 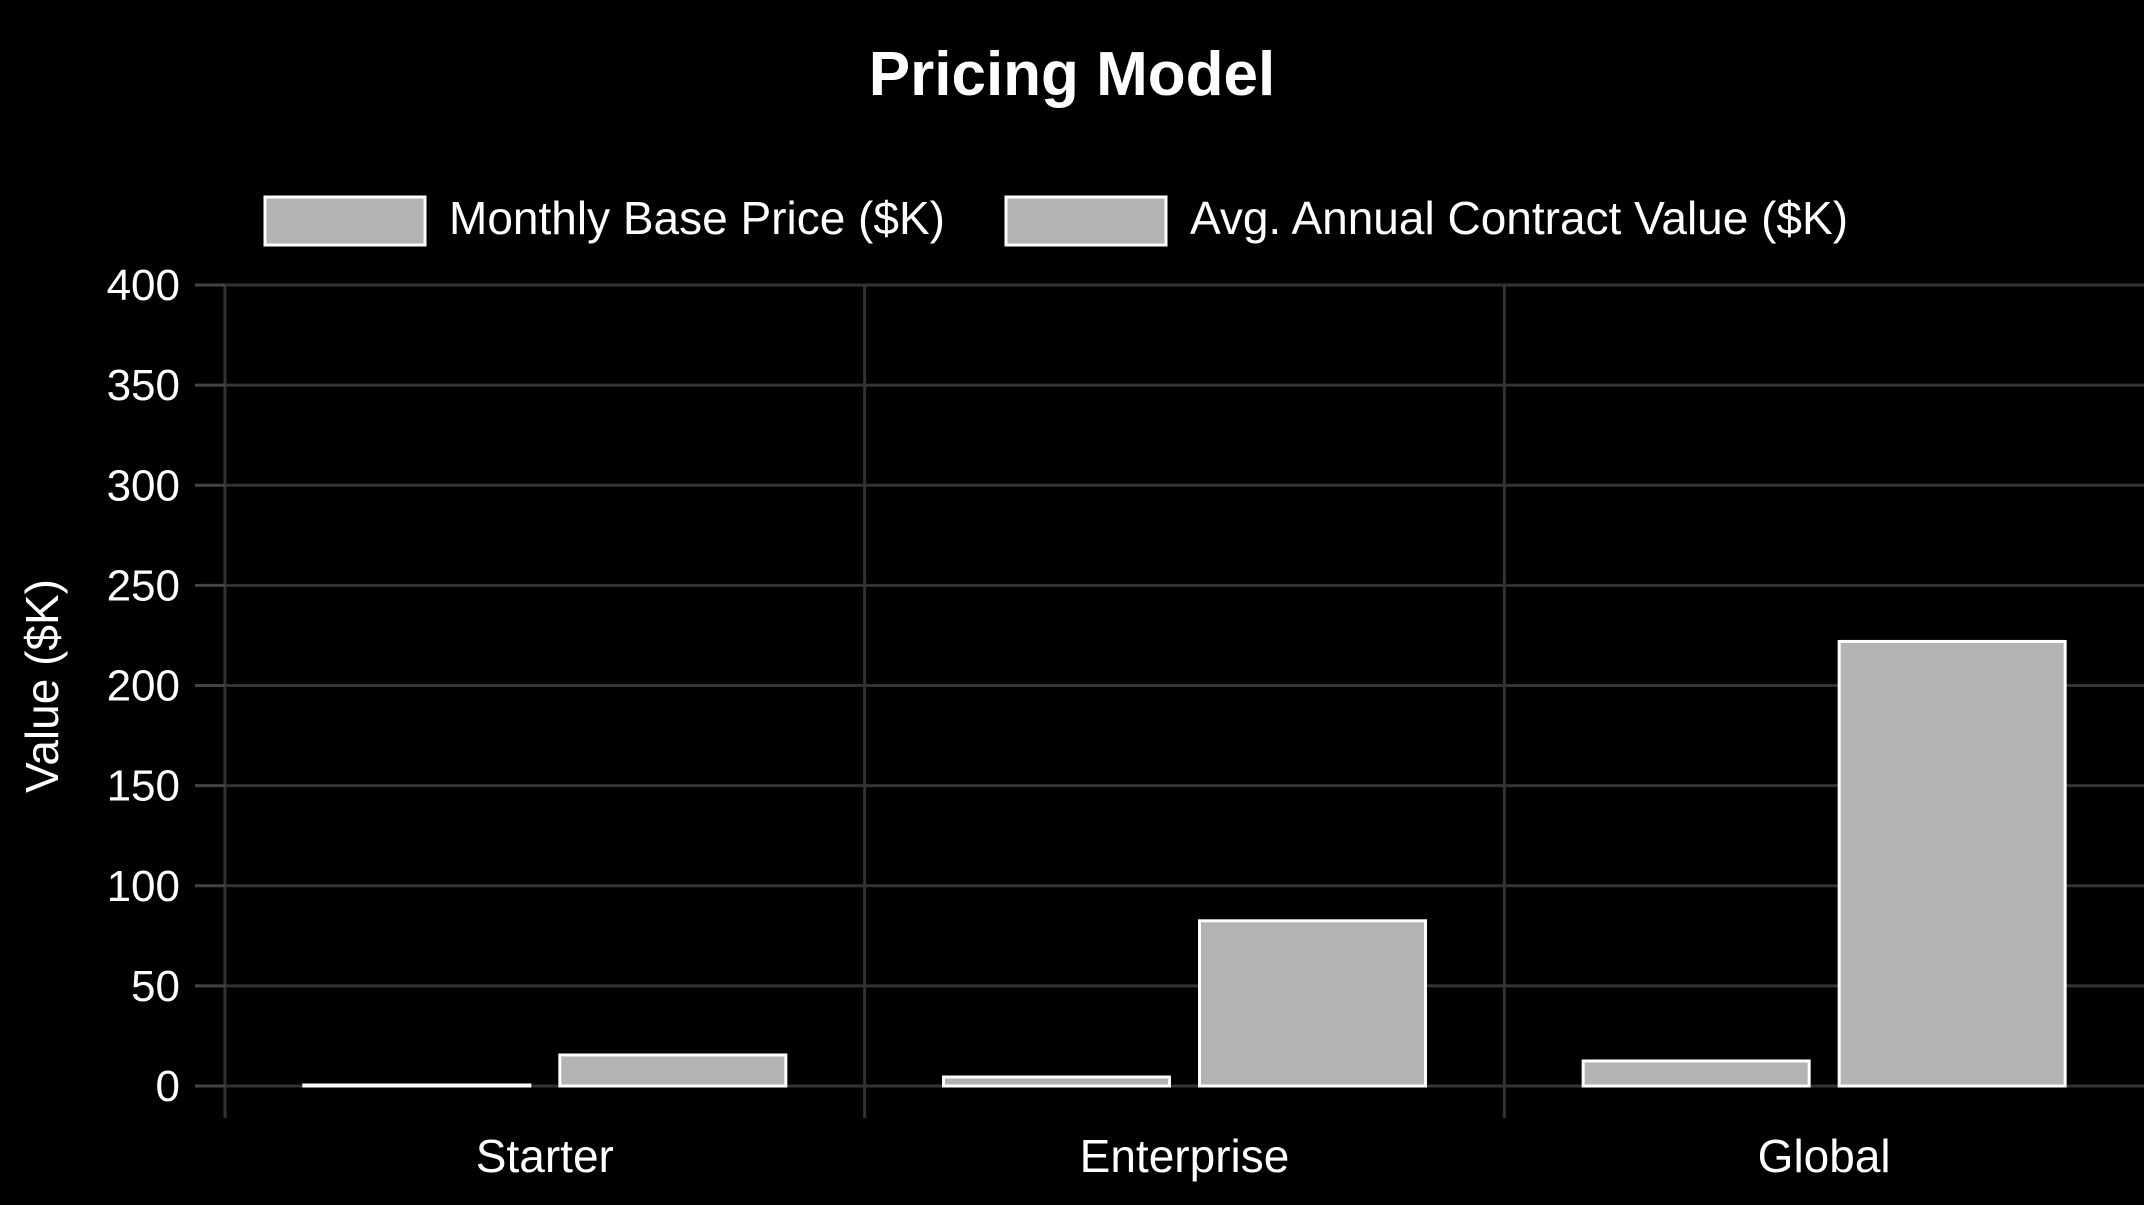 I want to click on y-tick-label: 200, so click(x=143, y=686).